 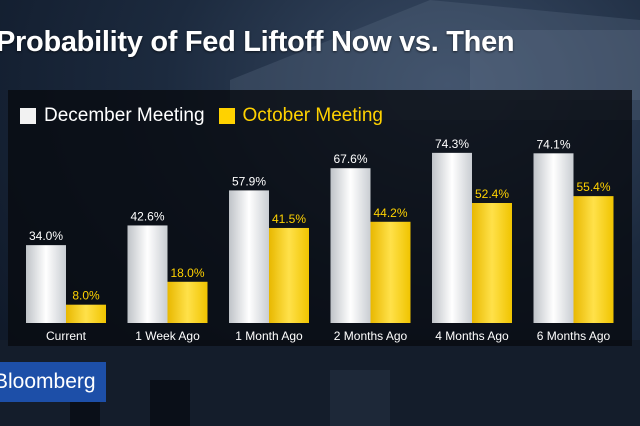 What do you see at coordinates (390, 213) in the screenshot?
I see `data-label-october-3: 44.2%` at bounding box center [390, 213].